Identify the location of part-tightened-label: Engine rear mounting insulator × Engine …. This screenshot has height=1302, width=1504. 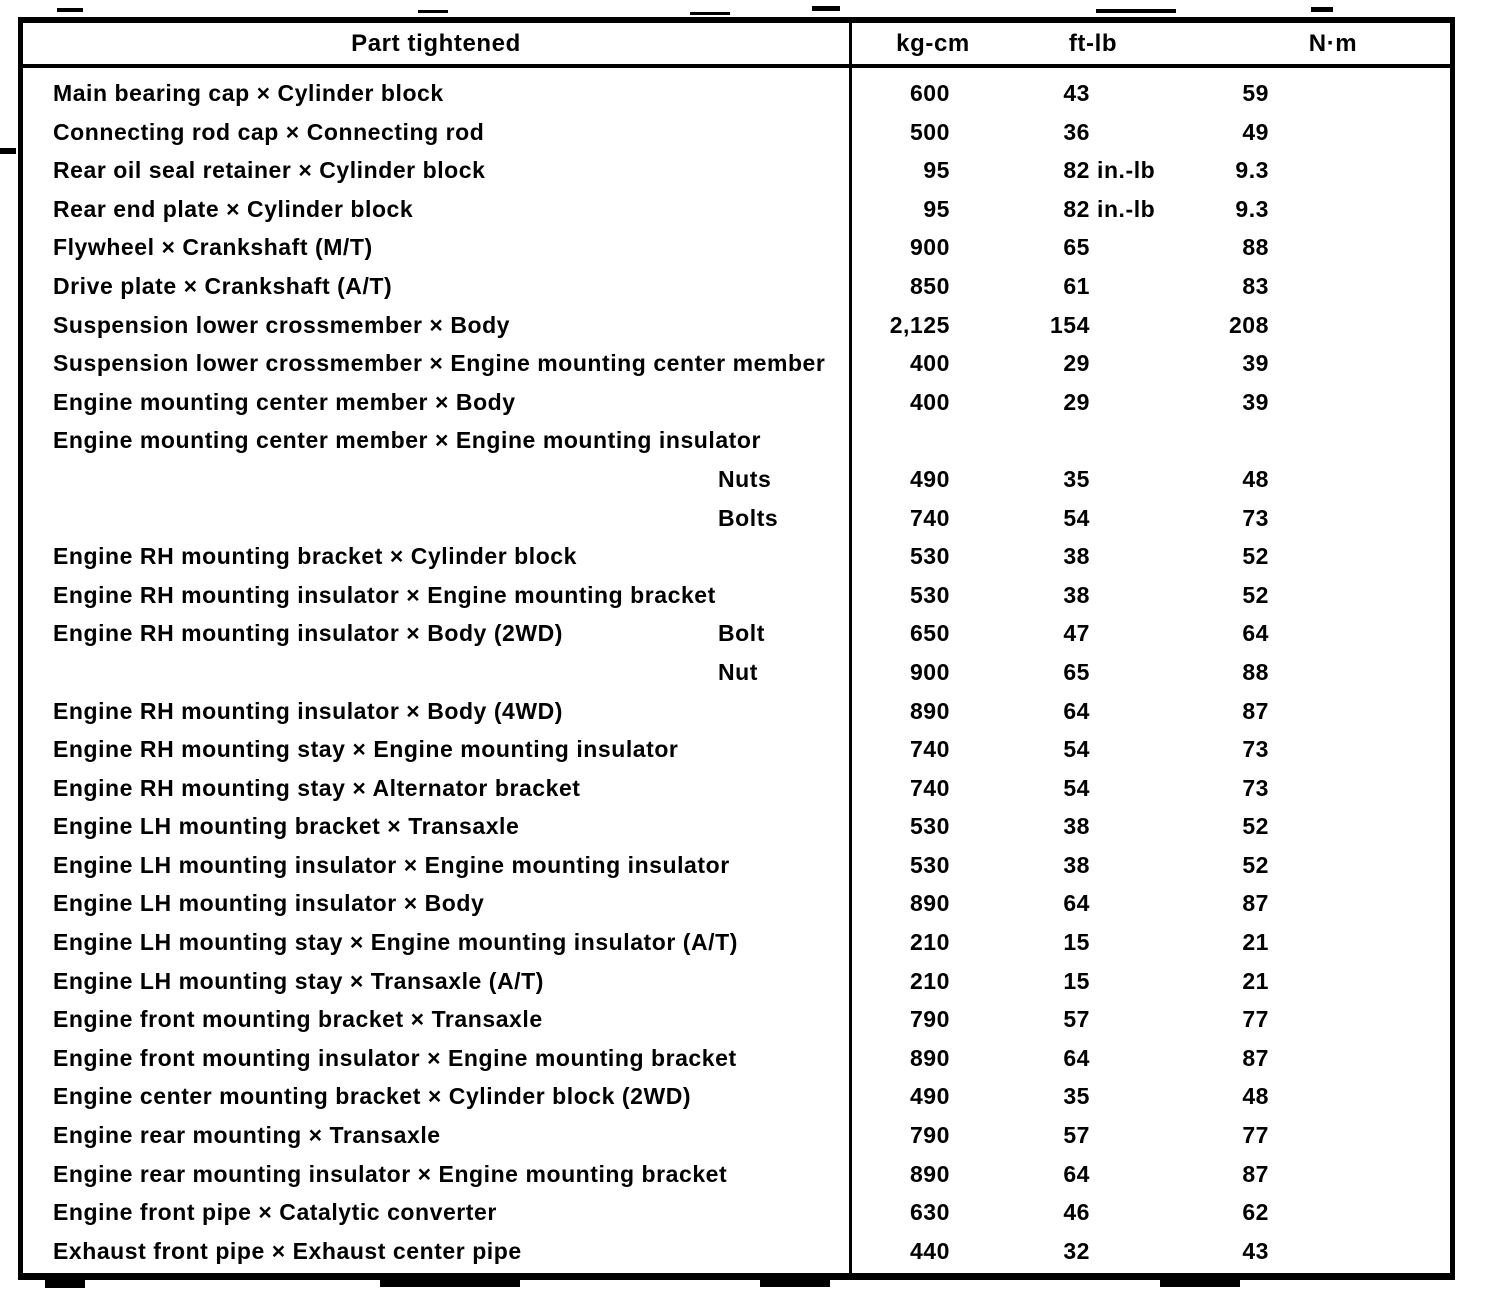
(390, 1173).